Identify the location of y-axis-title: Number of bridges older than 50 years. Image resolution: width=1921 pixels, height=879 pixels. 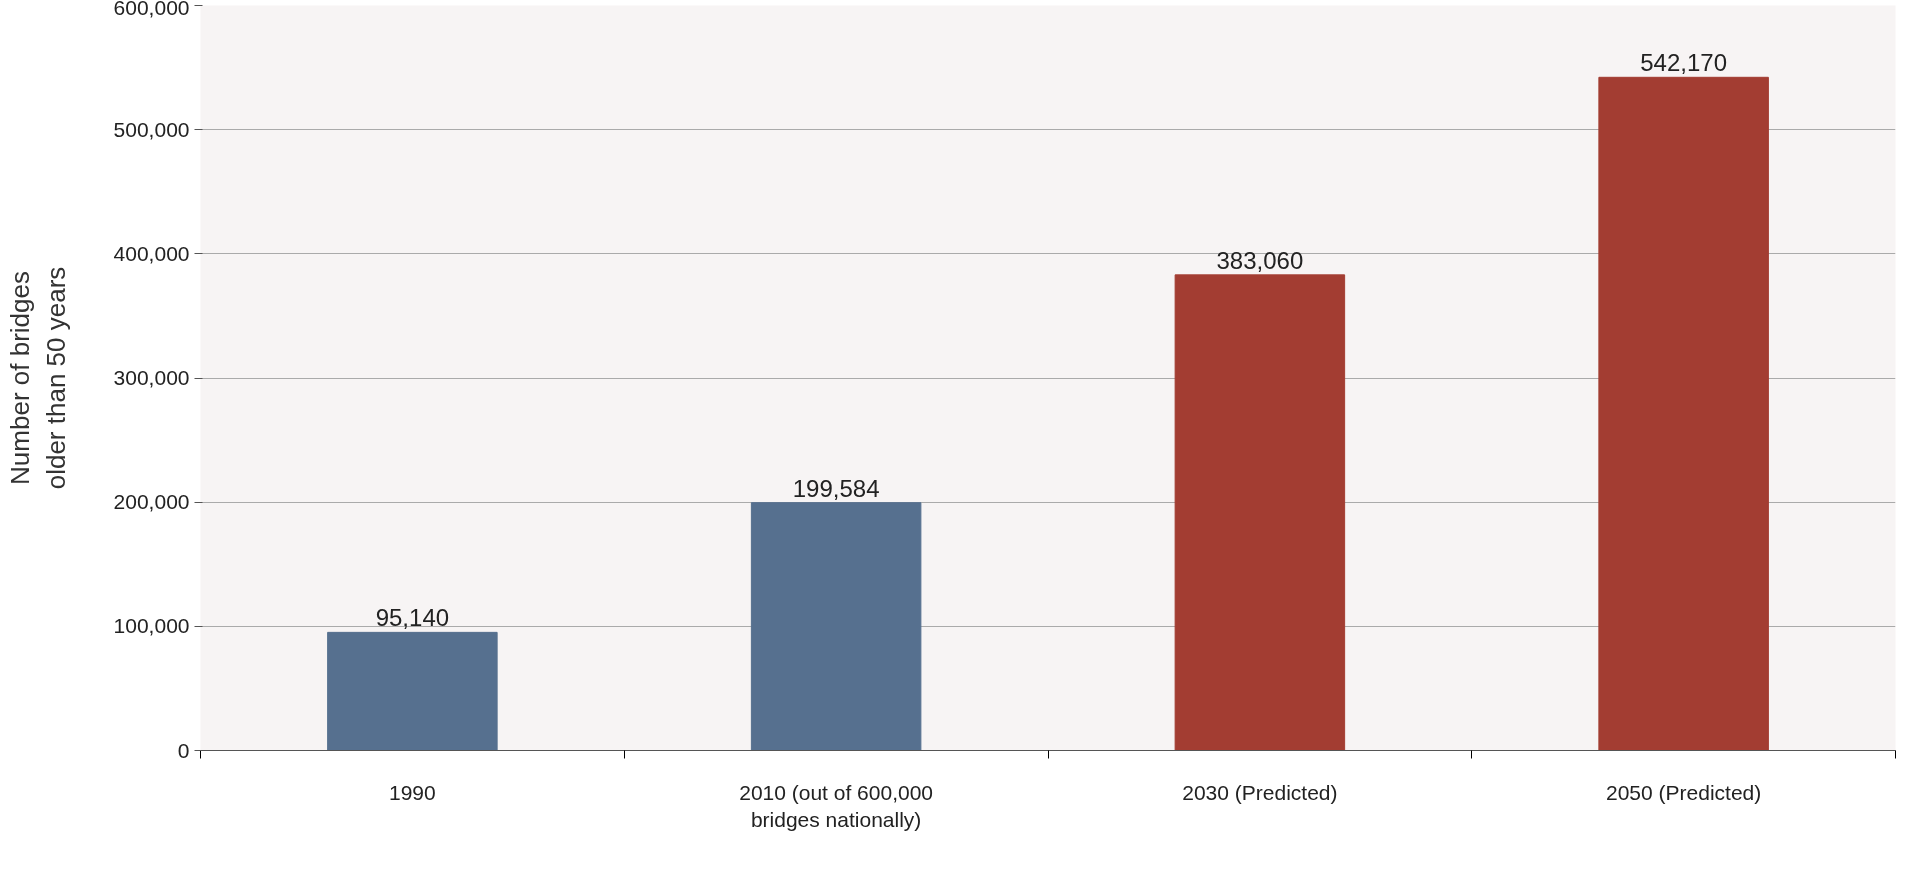
(37, 378).